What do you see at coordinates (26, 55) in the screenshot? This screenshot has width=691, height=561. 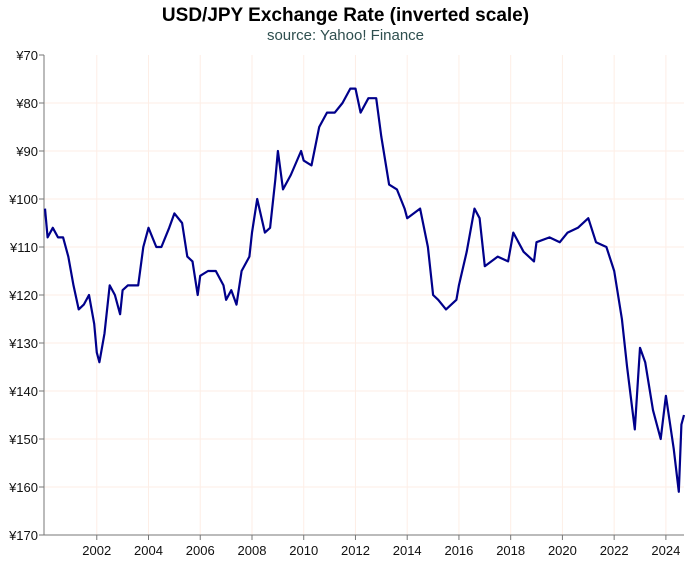 I see `y-tick-label: ¥70` at bounding box center [26, 55].